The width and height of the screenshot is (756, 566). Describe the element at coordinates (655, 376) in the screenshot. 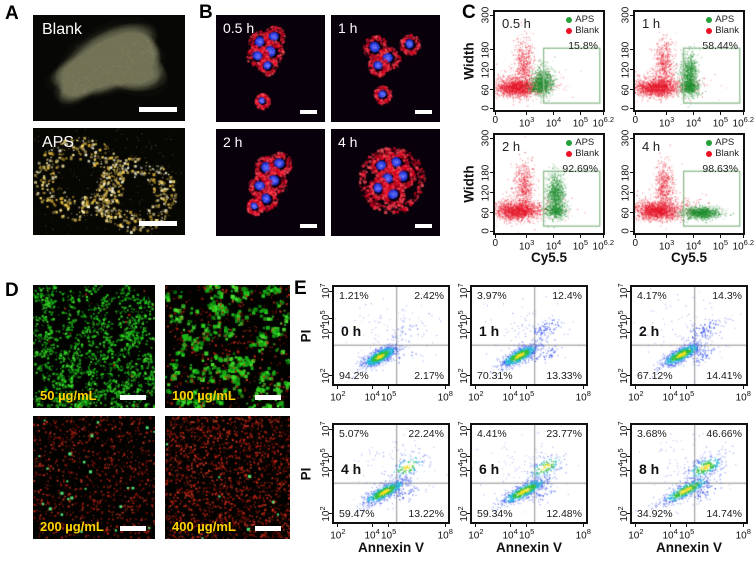

I see `quadrant-percent-lower-left: 67.12%` at that location.